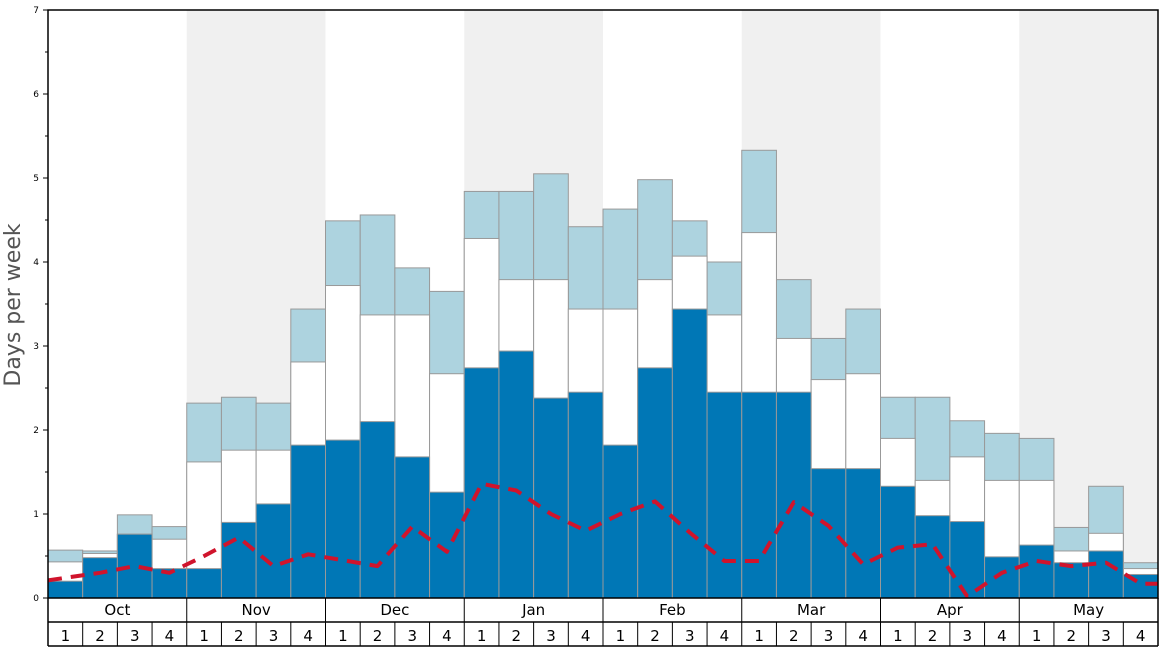 Image resolution: width=1168 pixels, height=648 pixels. Describe the element at coordinates (255, 610) in the screenshot. I see `month-label-nov: Nov` at that location.